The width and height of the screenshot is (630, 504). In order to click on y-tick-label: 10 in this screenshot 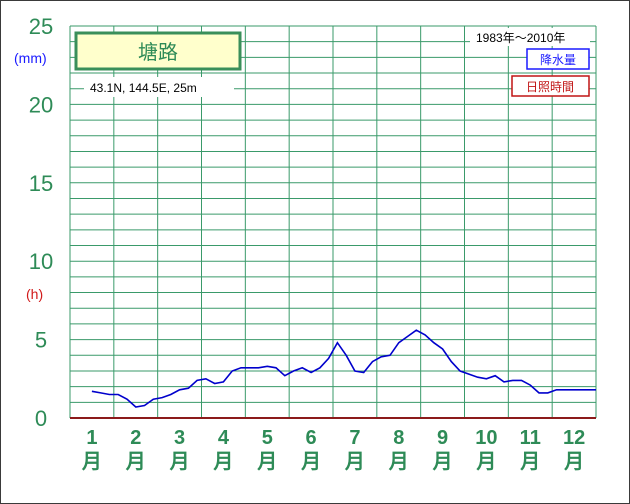, I will do `click(41, 261)`.